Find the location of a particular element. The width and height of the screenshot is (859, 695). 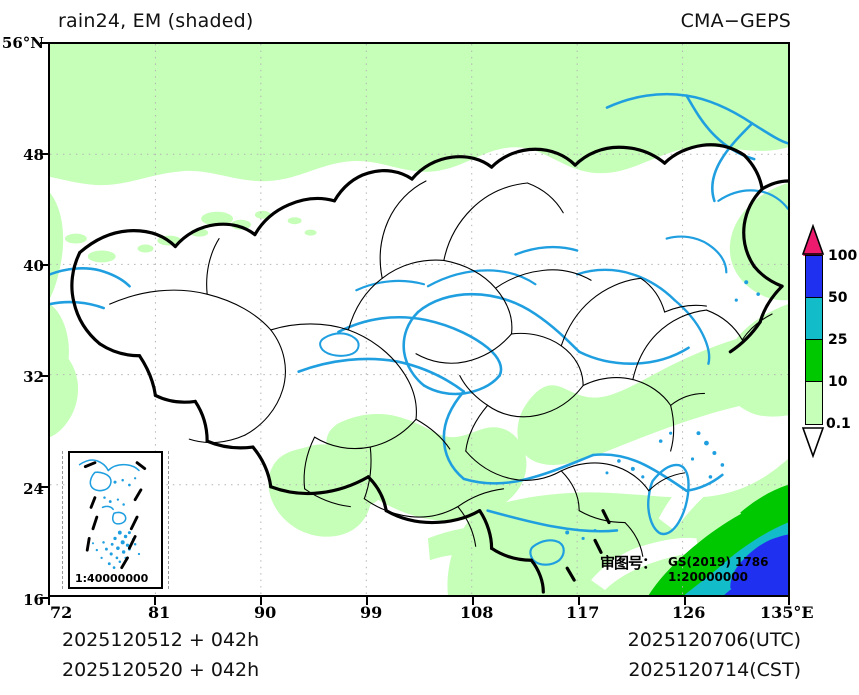

colorbar-low-arrow is located at coordinates (813, 439).